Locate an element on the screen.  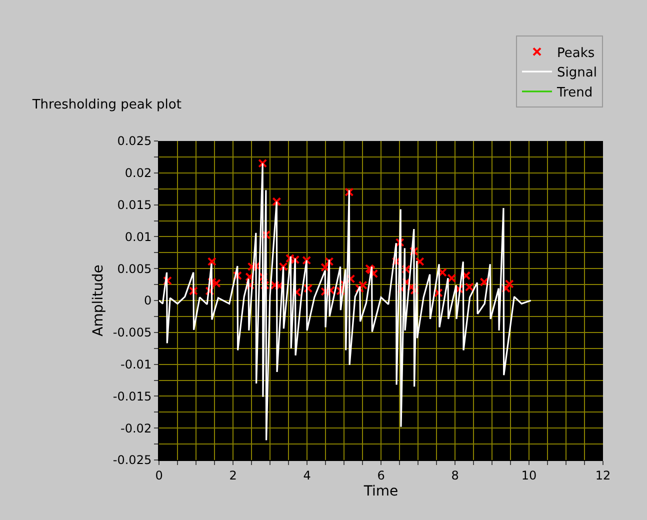
y-tick-label: 0.025 is located at coordinates (134, 141).